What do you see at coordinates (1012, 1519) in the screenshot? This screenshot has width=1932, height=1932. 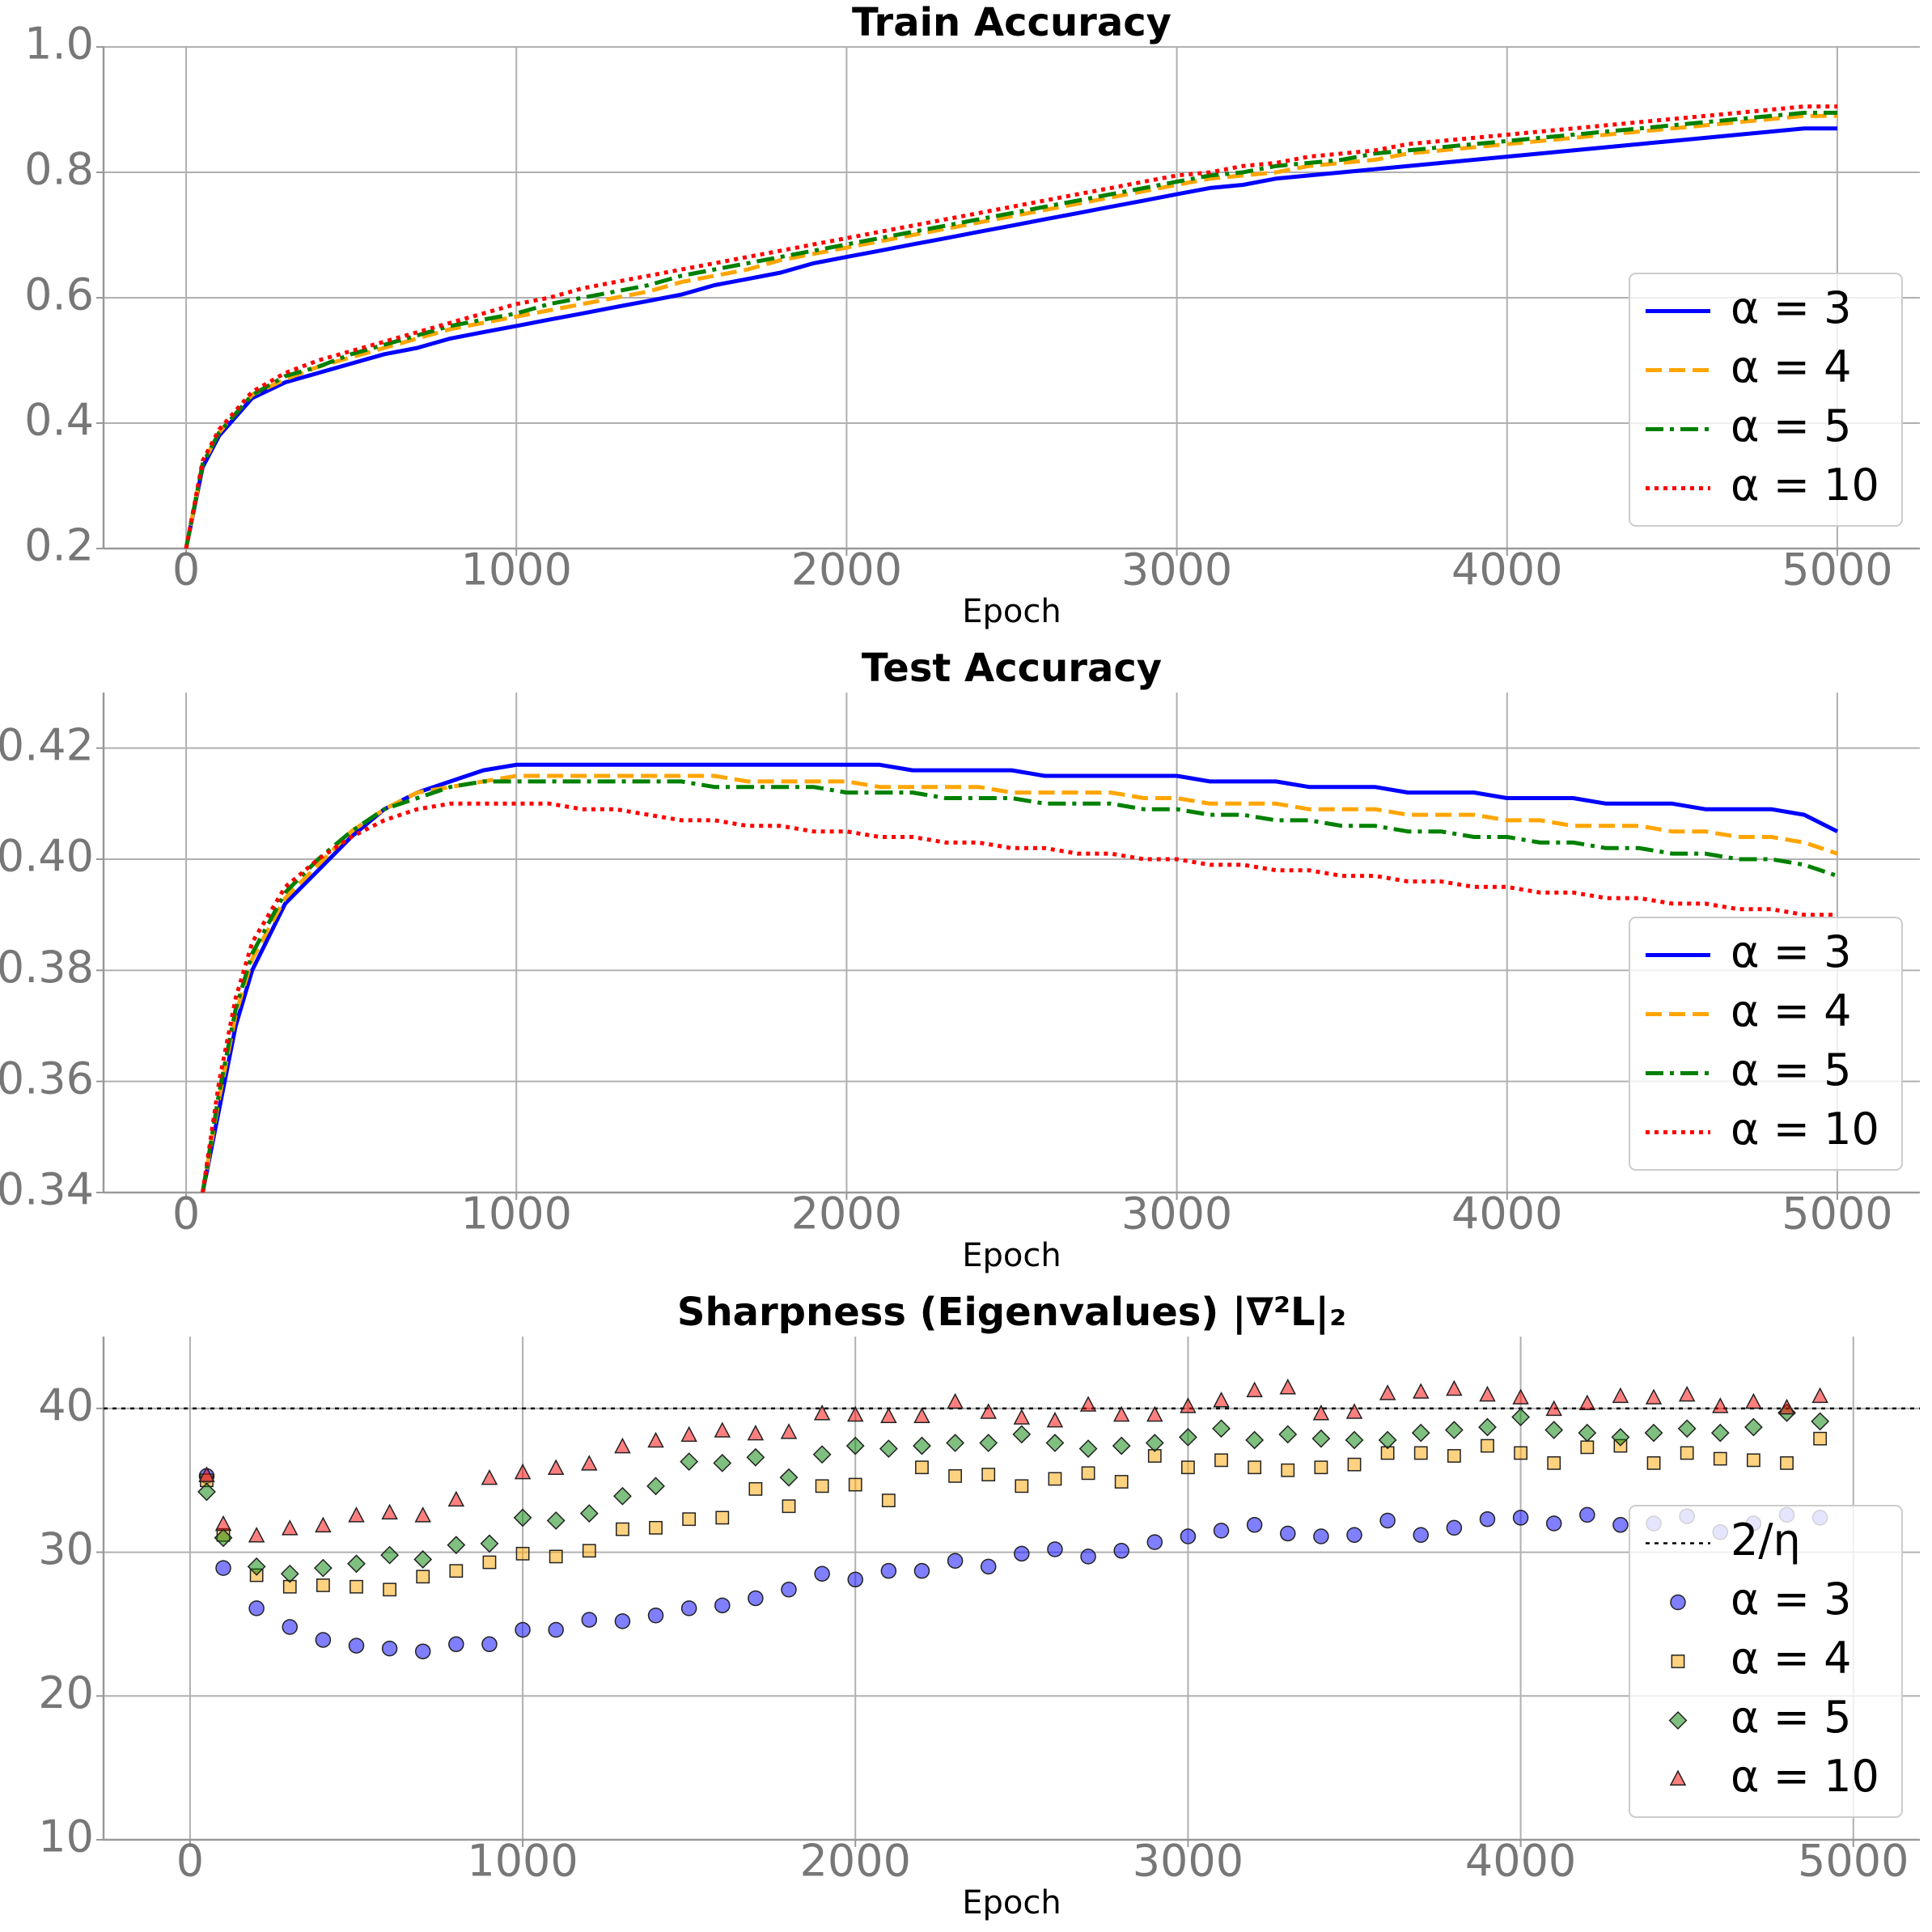 I see `plot-area` at bounding box center [1012, 1519].